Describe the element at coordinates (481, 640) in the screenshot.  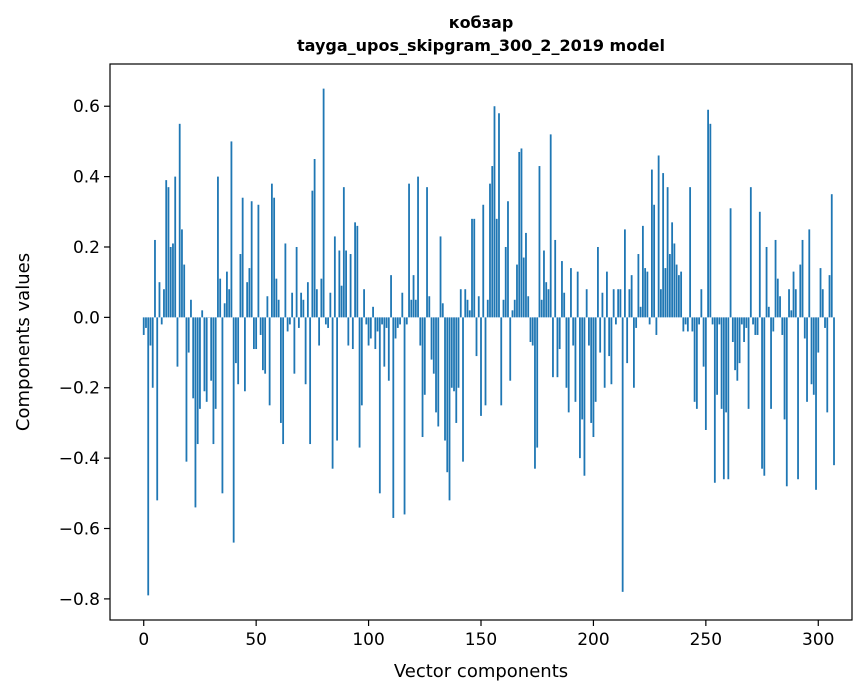
I see `x-tick-label: 150` at that location.